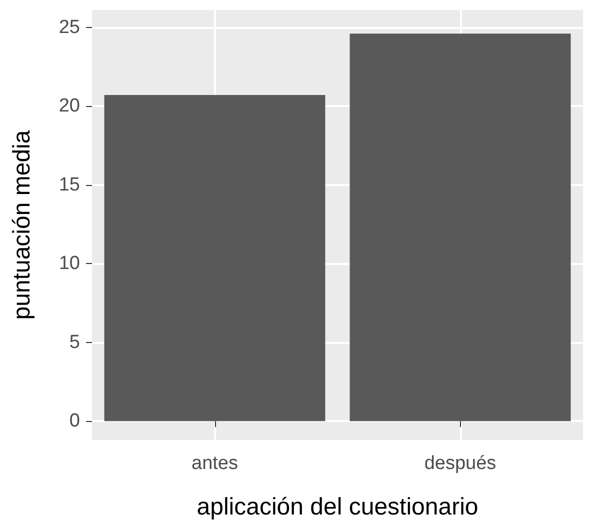 The height and width of the screenshot is (525, 611). I want to click on x-tick-label: después, so click(460, 463).